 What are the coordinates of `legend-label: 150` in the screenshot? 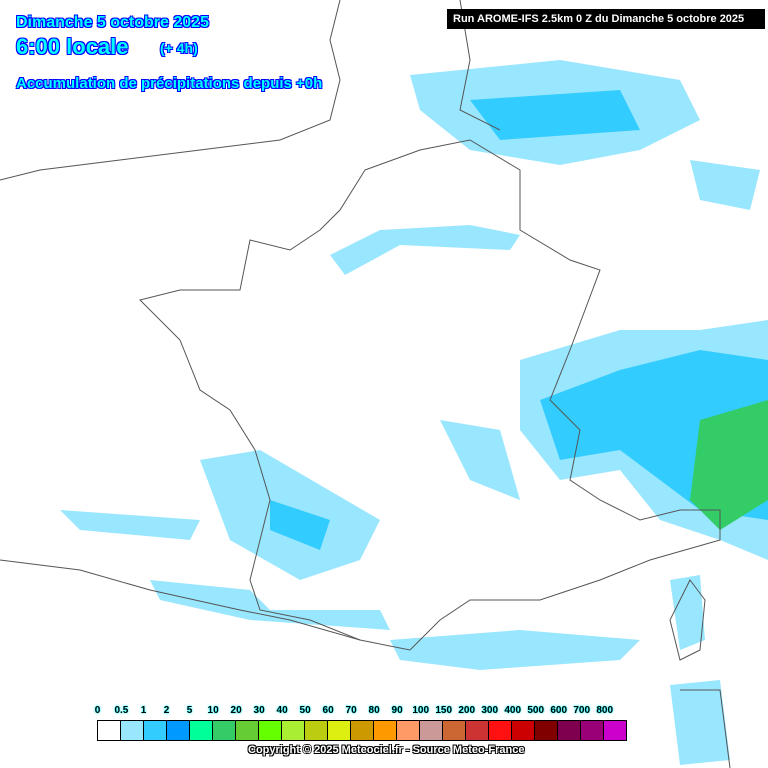 It's located at (444, 710).